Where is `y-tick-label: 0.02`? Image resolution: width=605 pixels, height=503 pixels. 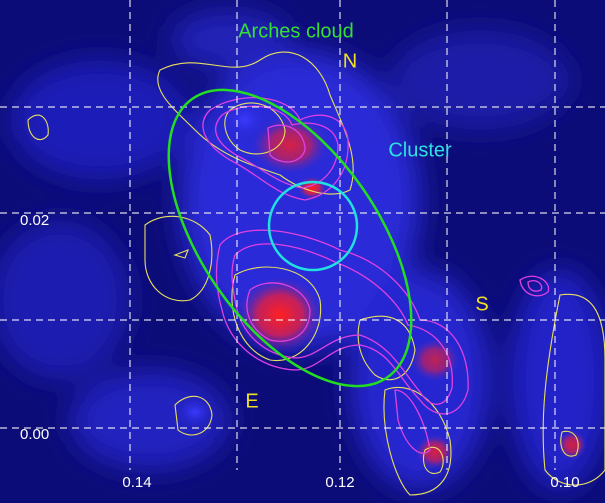
y-tick-label: 0.02 is located at coordinates (34, 220).